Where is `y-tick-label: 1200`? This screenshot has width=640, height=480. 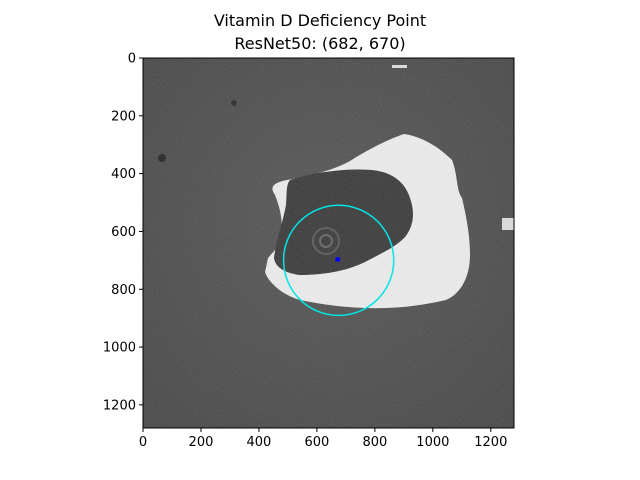
y-tick-label: 1200 is located at coordinates (119, 405).